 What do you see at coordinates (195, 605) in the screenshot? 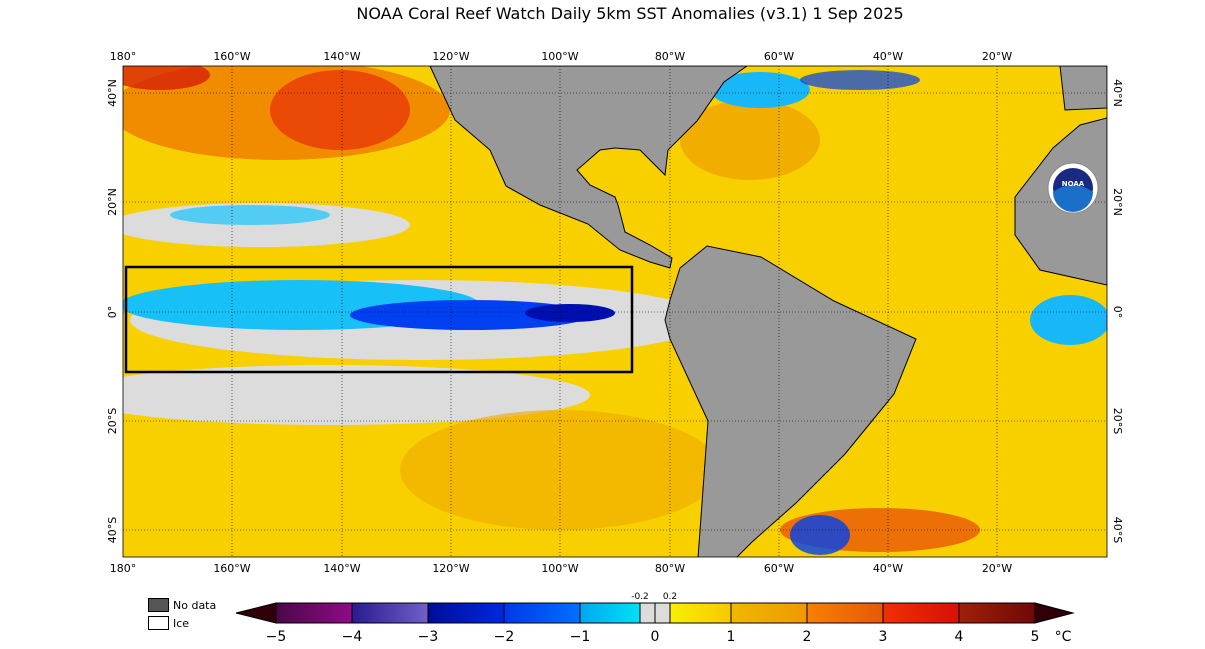
I see `no-data-label: No data` at bounding box center [195, 605].